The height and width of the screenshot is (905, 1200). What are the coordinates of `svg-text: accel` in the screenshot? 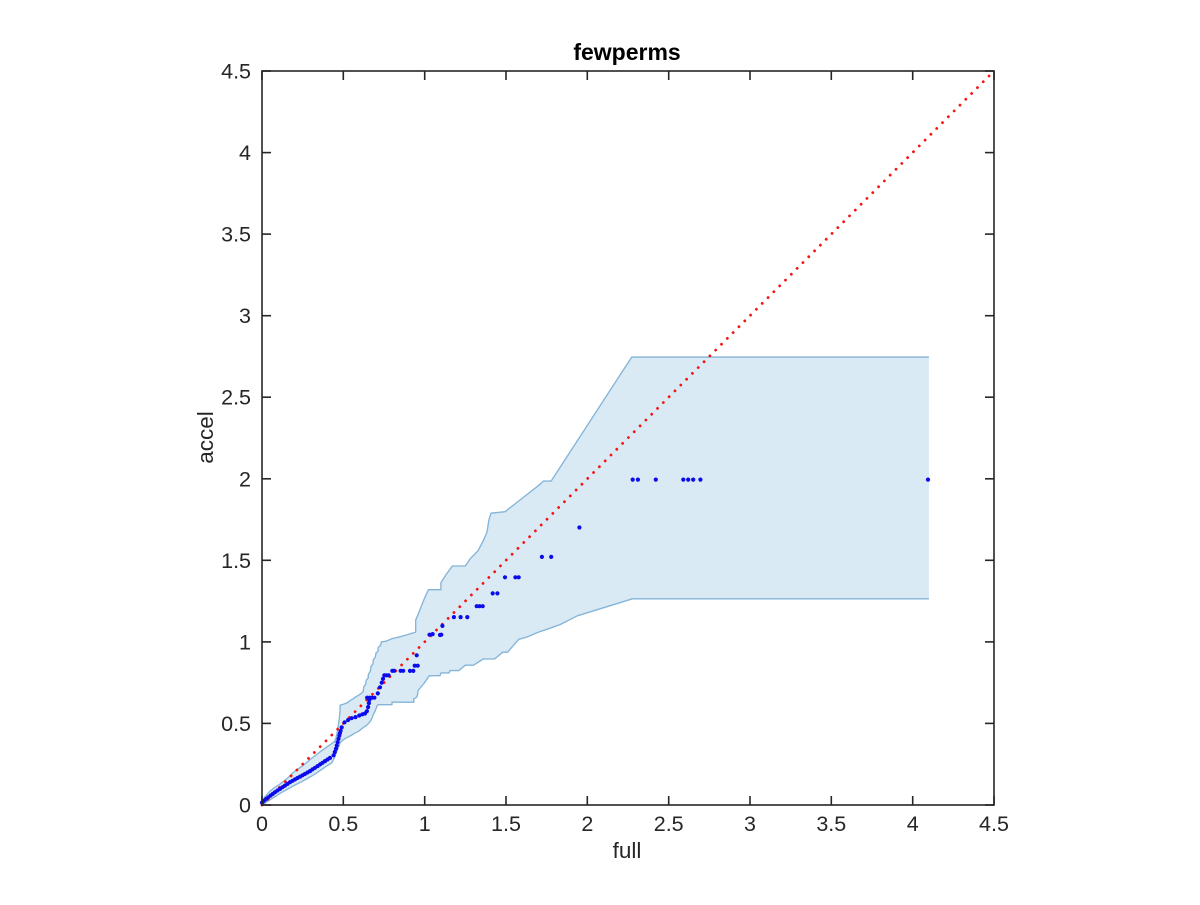 It's located at (205, 437).